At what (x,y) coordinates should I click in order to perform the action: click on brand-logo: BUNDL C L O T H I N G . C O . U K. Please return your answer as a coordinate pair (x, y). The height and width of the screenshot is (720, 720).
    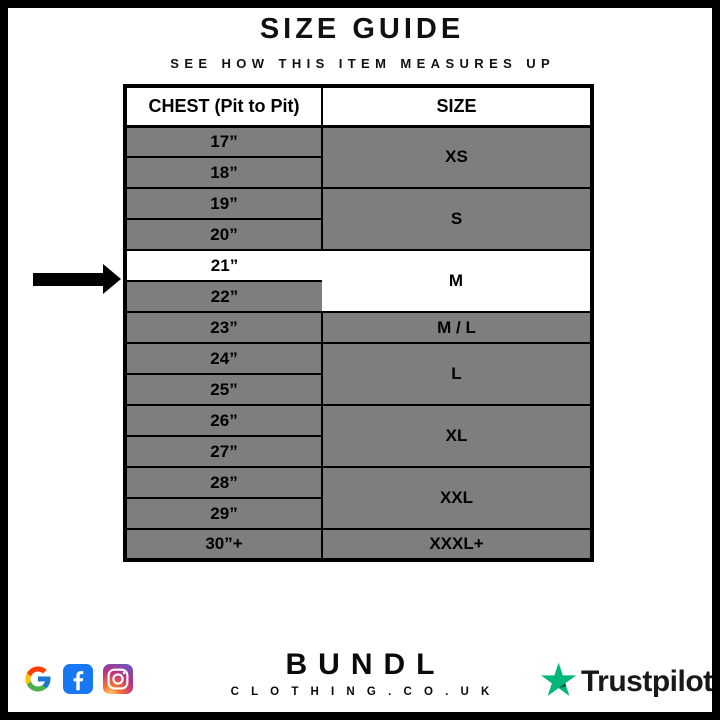
    Looking at the image, I should click on (360, 673).